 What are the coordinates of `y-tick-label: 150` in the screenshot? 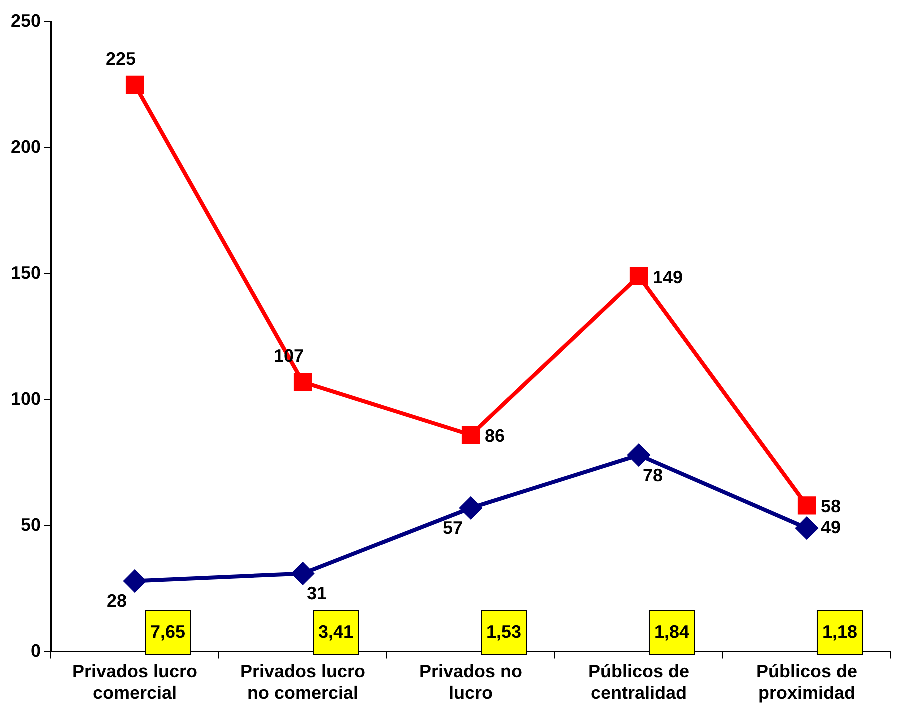 It's located at (26, 272).